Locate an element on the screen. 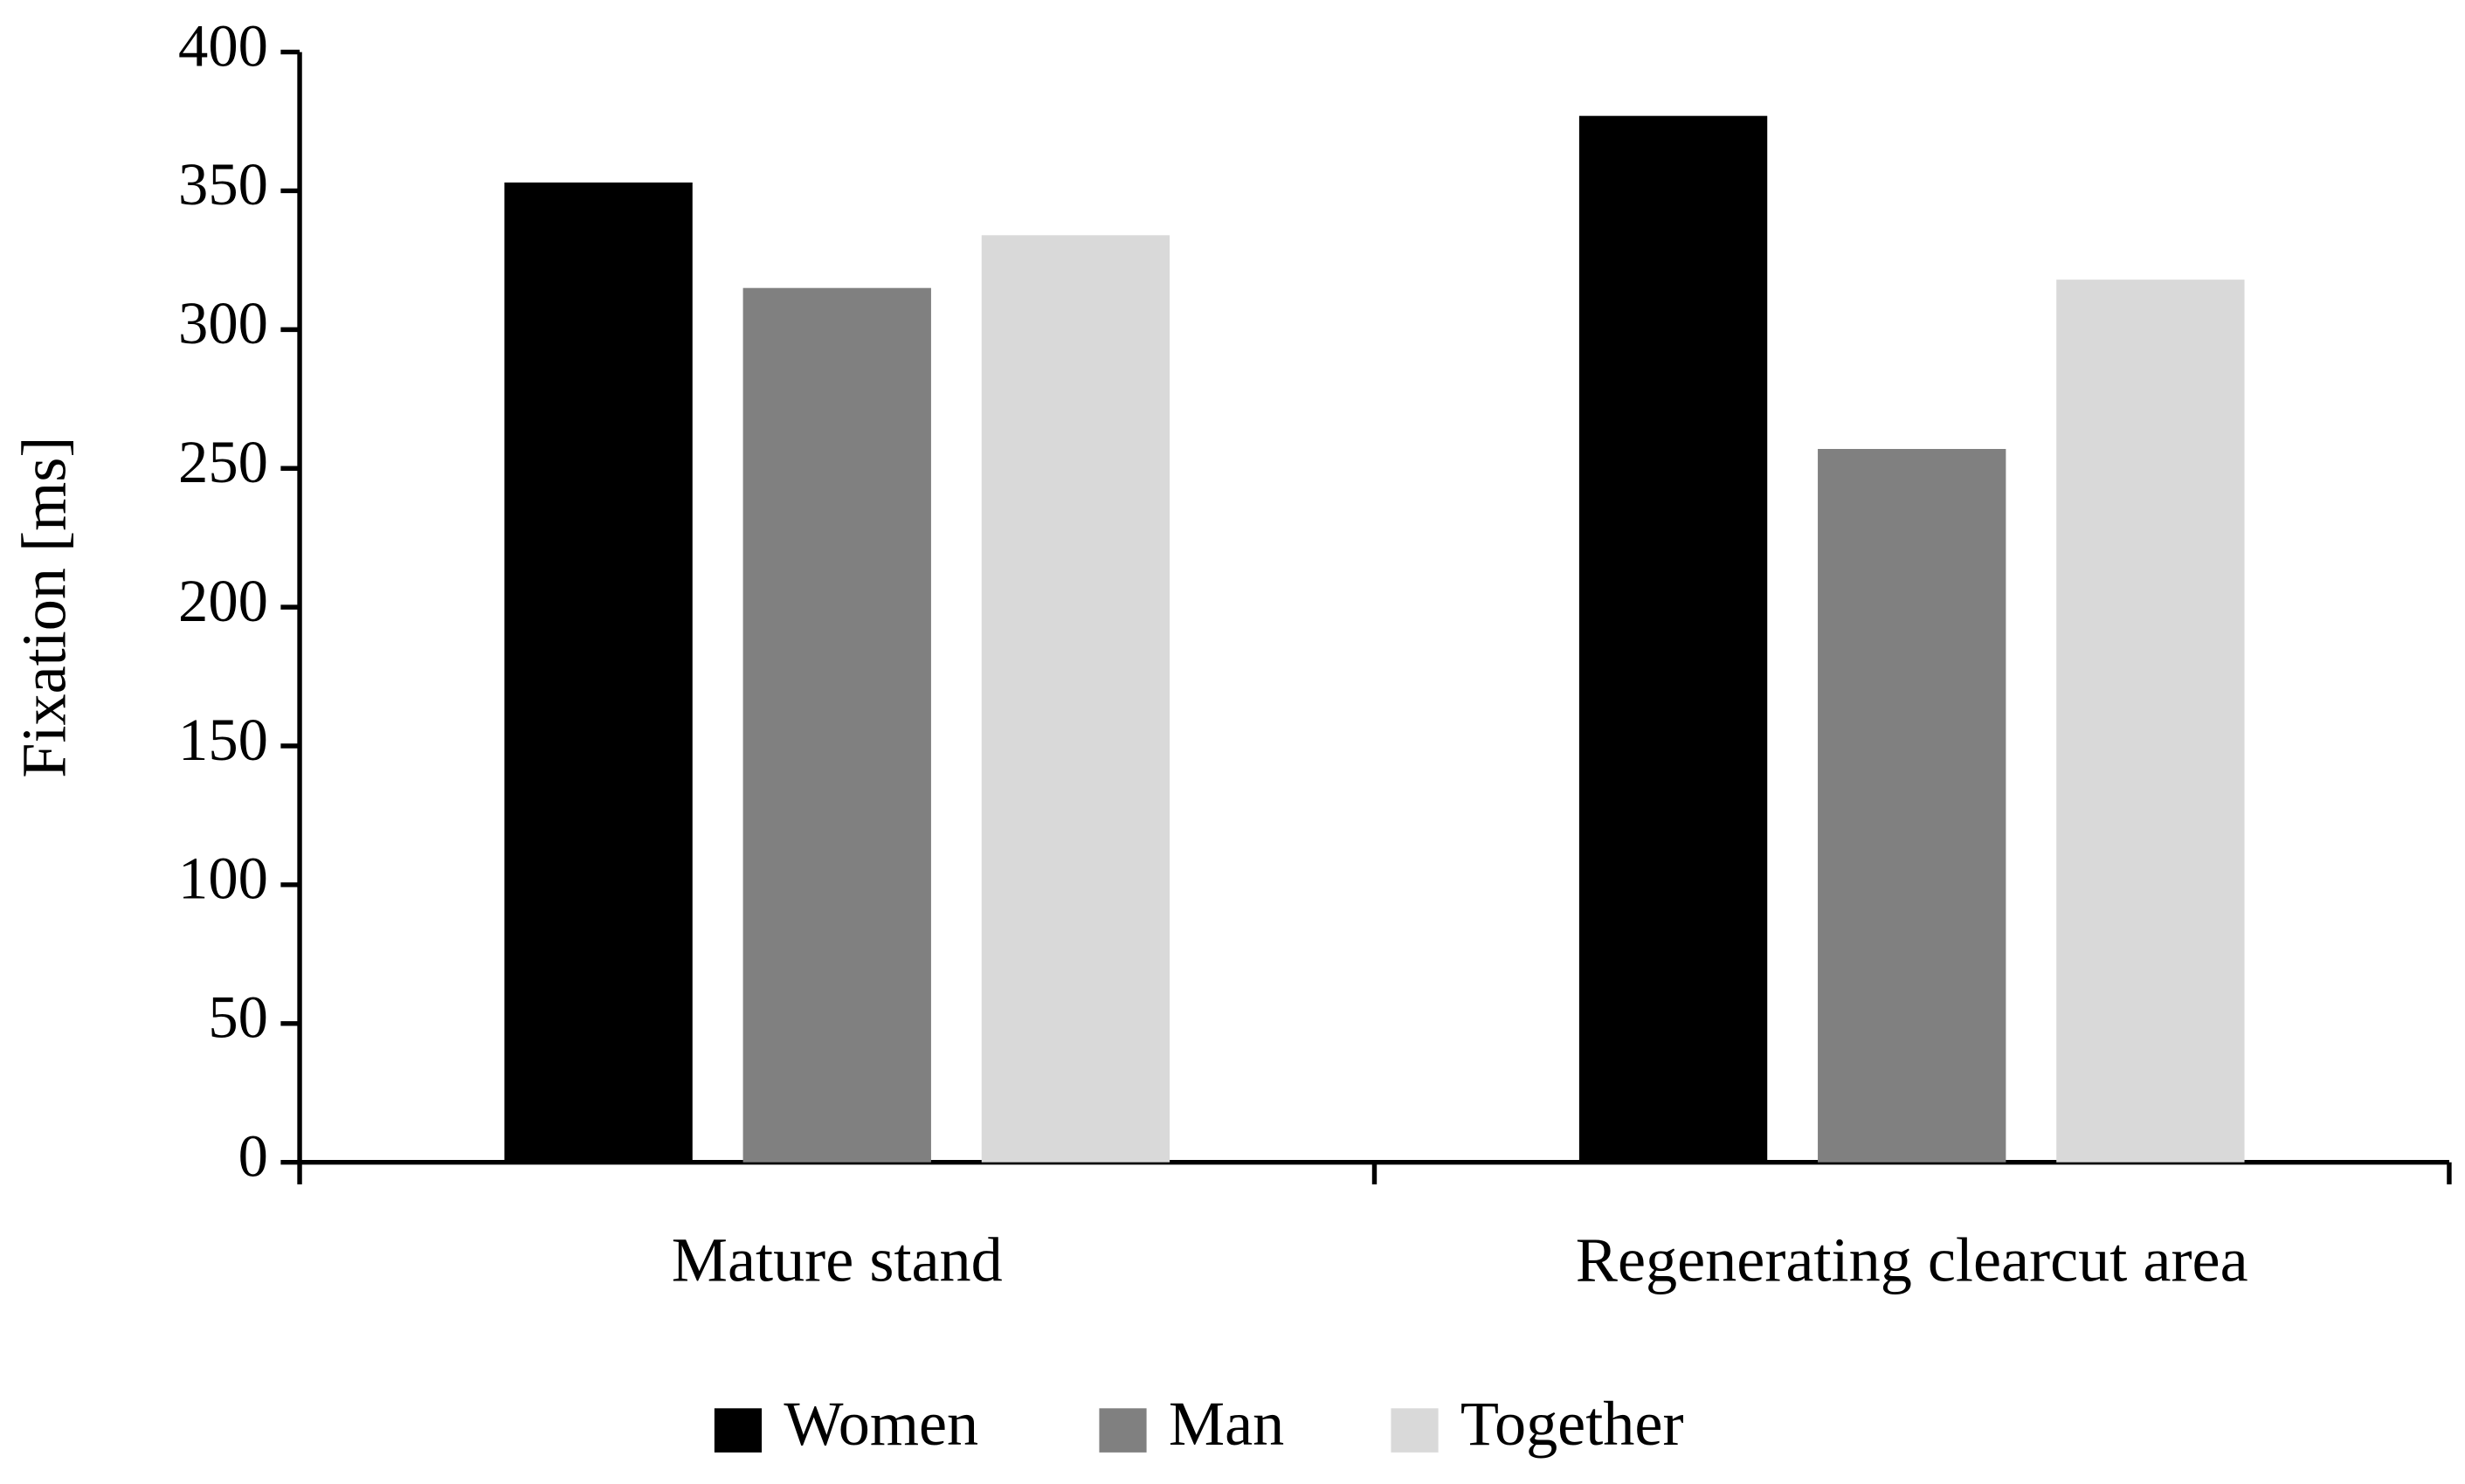 The width and height of the screenshot is (2465, 1484). y-tick-label: 300 is located at coordinates (223, 323).